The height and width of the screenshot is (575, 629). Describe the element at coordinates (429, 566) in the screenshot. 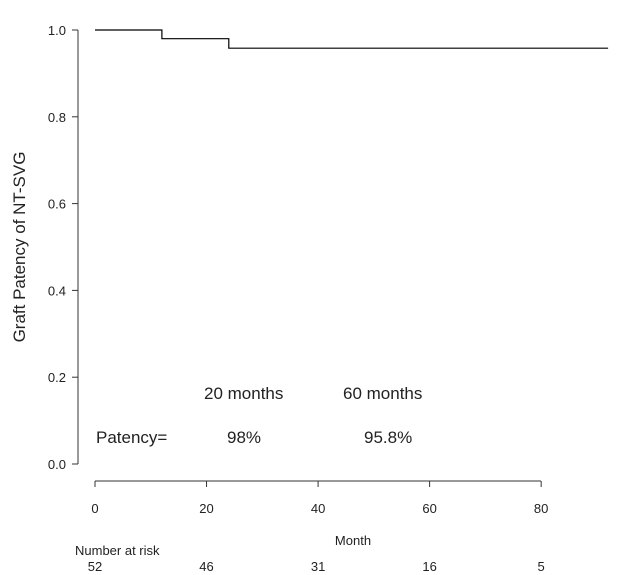

I see `risk-table-value: 16` at that location.